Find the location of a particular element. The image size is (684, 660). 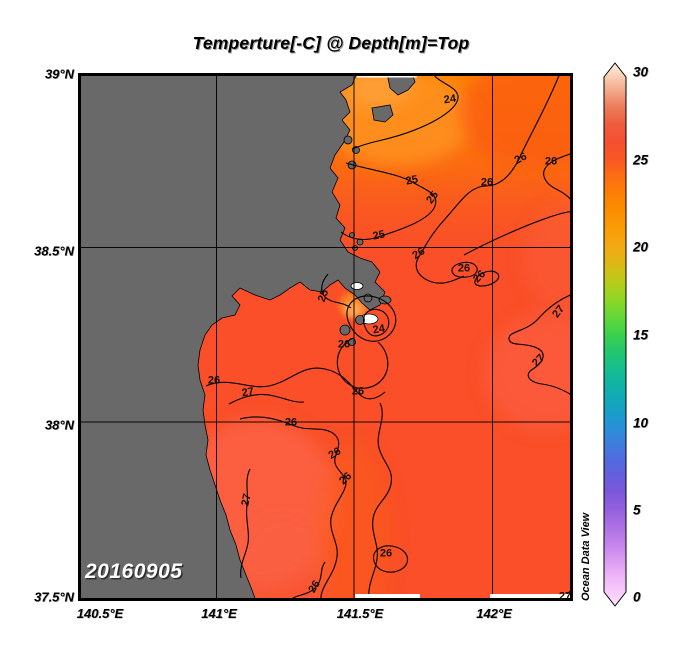

colorbar-tick-label: 25 is located at coordinates (641, 160).